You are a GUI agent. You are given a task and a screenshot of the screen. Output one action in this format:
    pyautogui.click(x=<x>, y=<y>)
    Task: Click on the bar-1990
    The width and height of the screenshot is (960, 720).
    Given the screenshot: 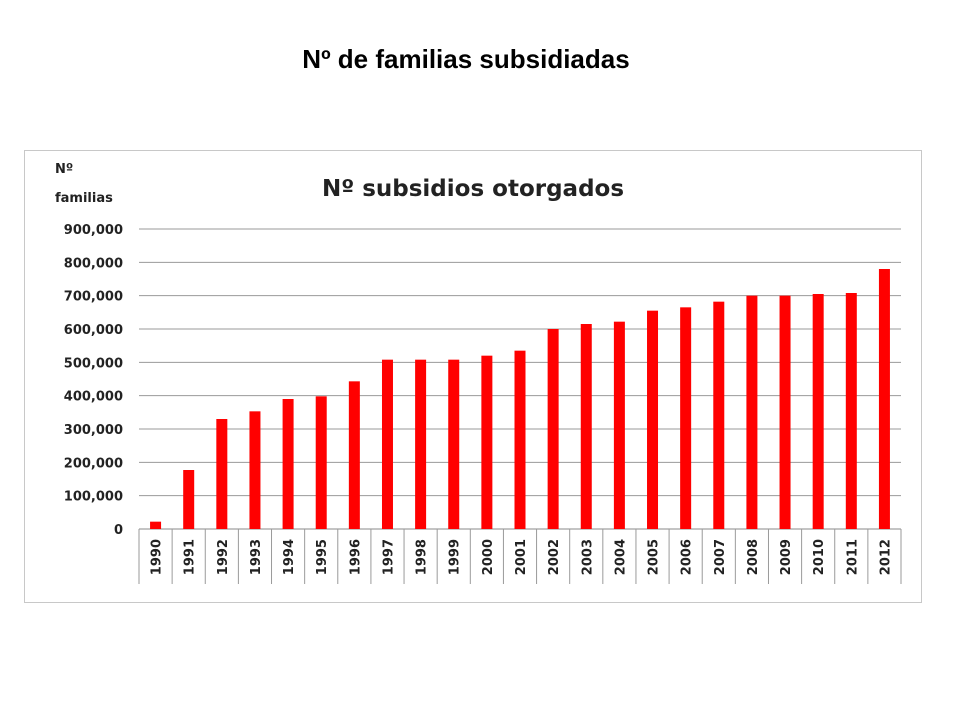 What is the action you would take?
    pyautogui.click(x=156, y=525)
    